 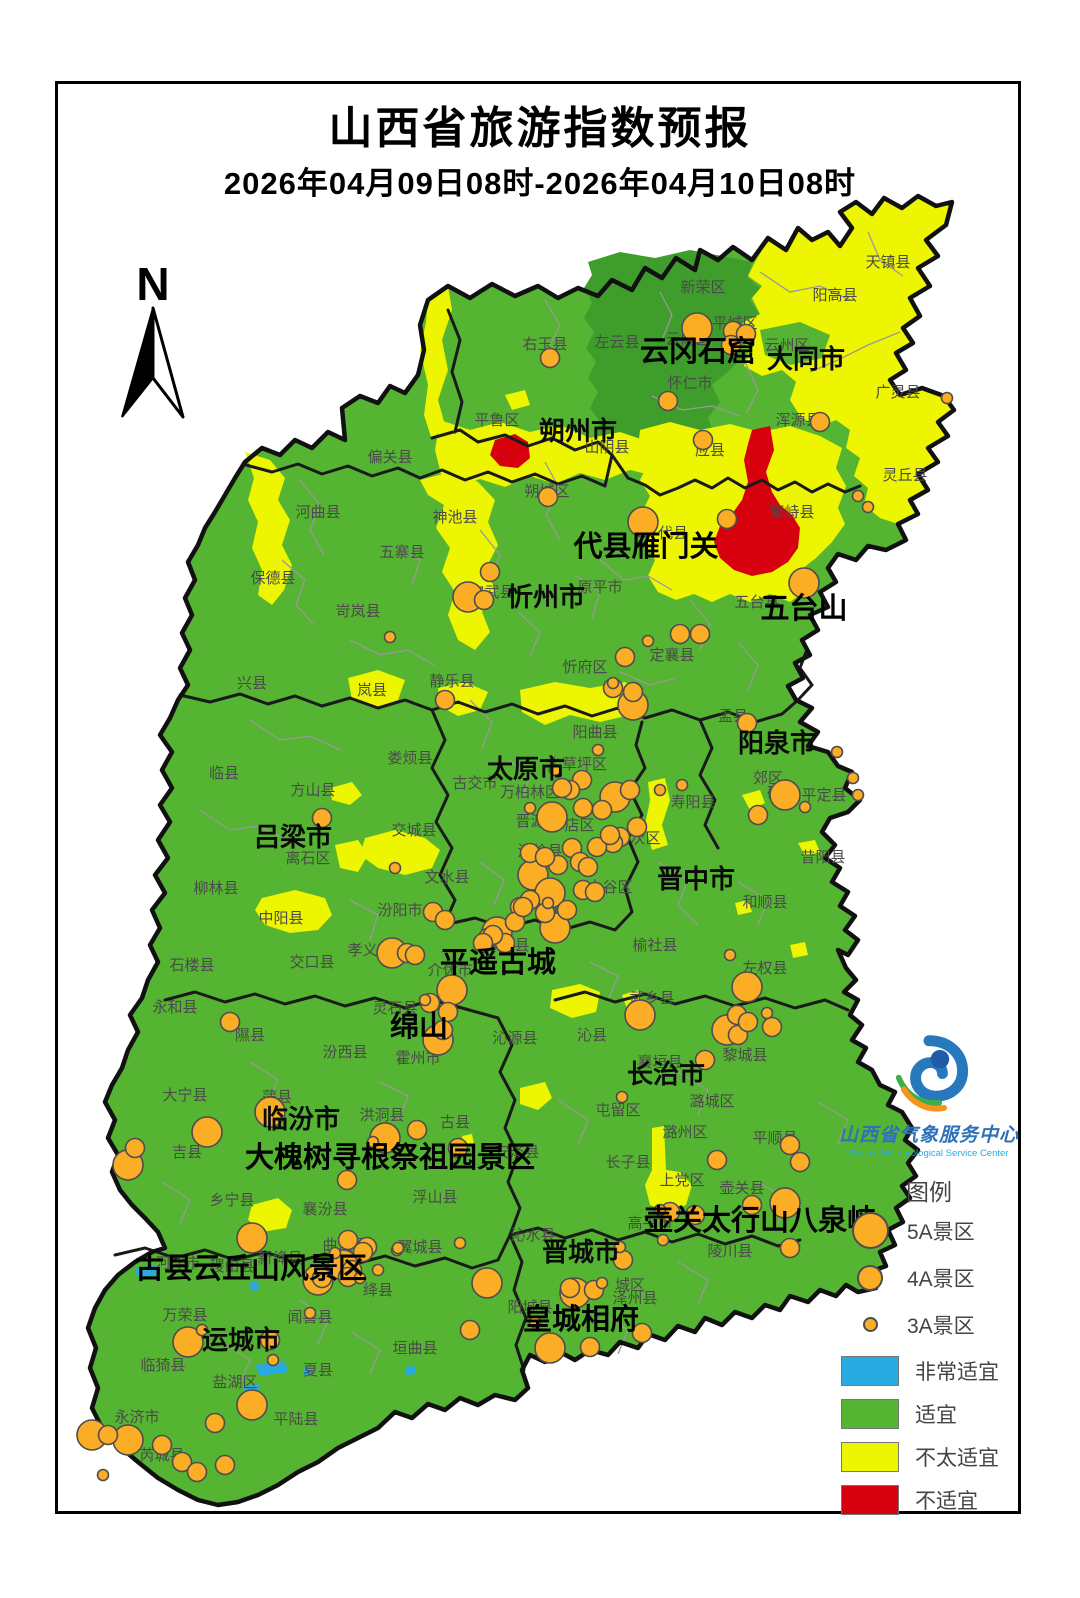 What do you see at coordinates (929, 1324) in the screenshot?
I see `legend-item-3a: 3A景区` at bounding box center [929, 1324].